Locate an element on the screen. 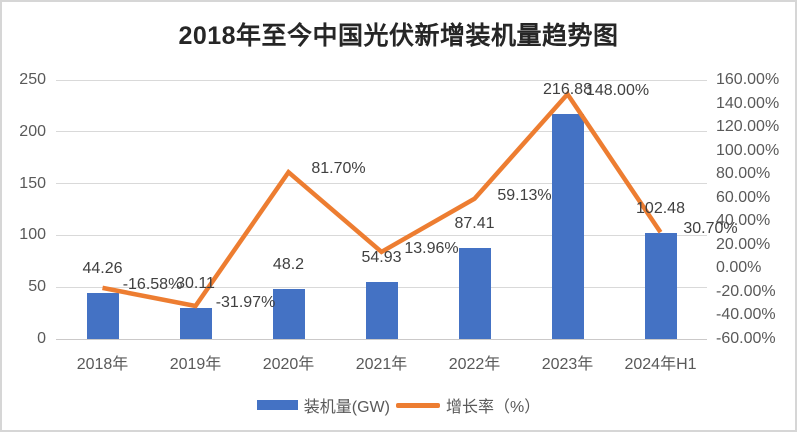 This screenshot has height=432, width=797. y-axis-left-tick-100: 100 is located at coordinates (32, 235).